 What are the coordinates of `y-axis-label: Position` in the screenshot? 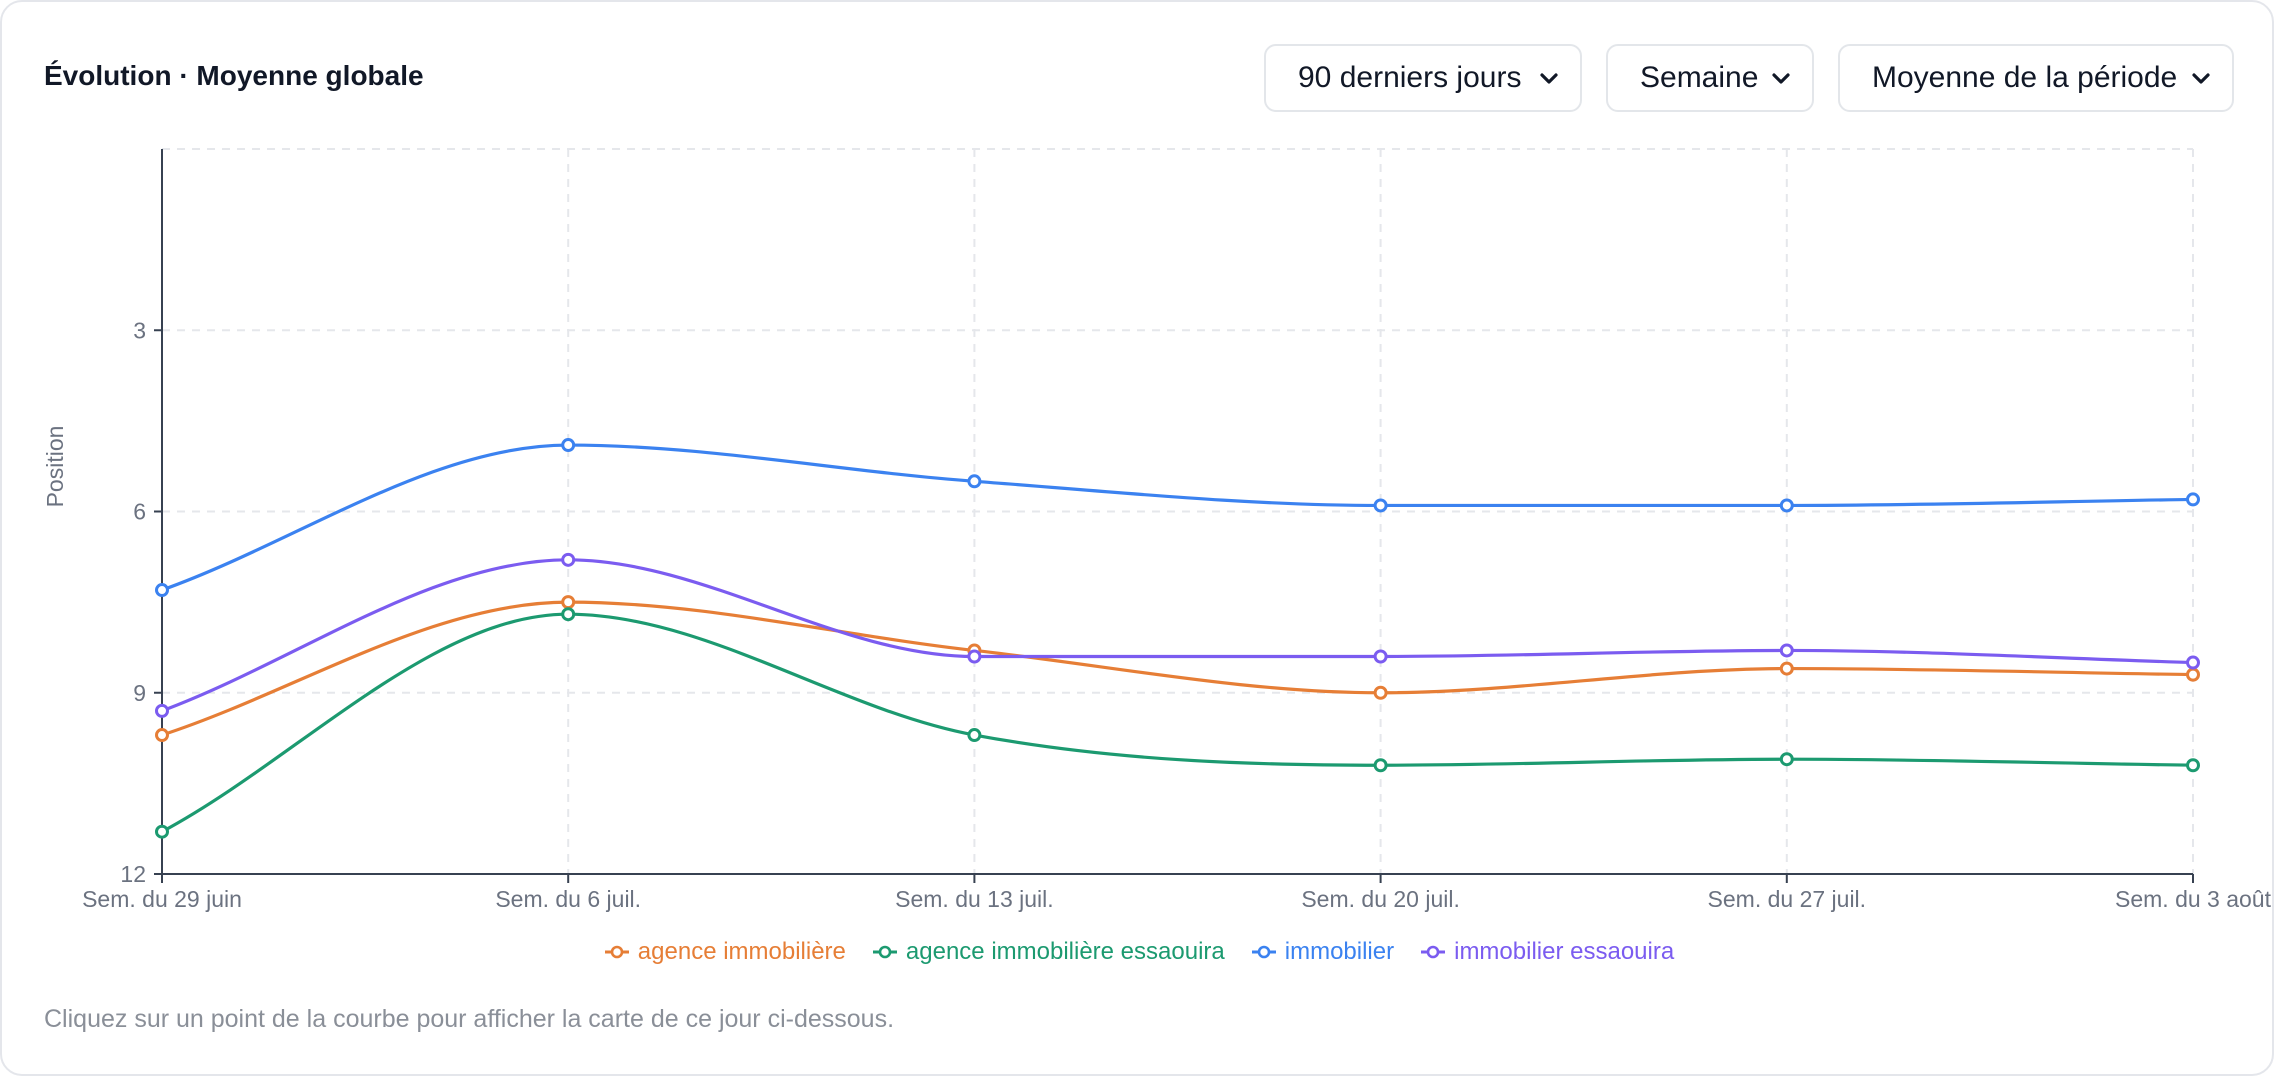 It's located at (55, 467).